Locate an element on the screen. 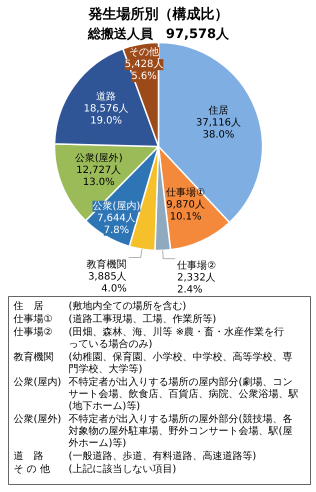 The height and width of the screenshot is (492, 316). data-label: 9,870人 10.1% is located at coordinates (185, 211).